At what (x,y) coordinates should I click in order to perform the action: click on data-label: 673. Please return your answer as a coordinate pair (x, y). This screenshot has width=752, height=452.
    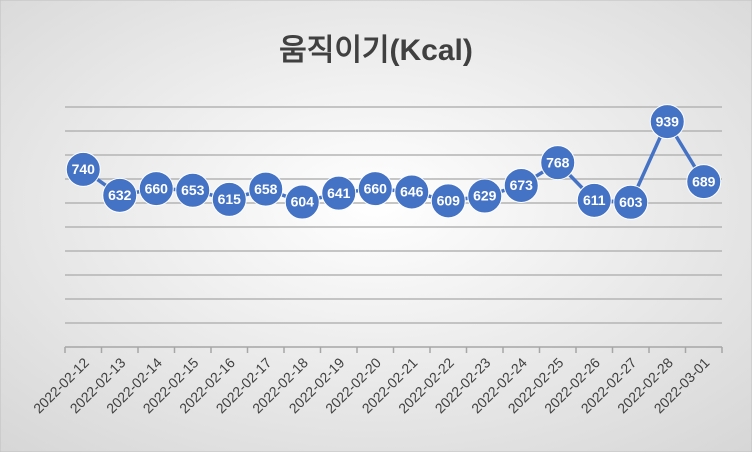
    Looking at the image, I should click on (522, 185).